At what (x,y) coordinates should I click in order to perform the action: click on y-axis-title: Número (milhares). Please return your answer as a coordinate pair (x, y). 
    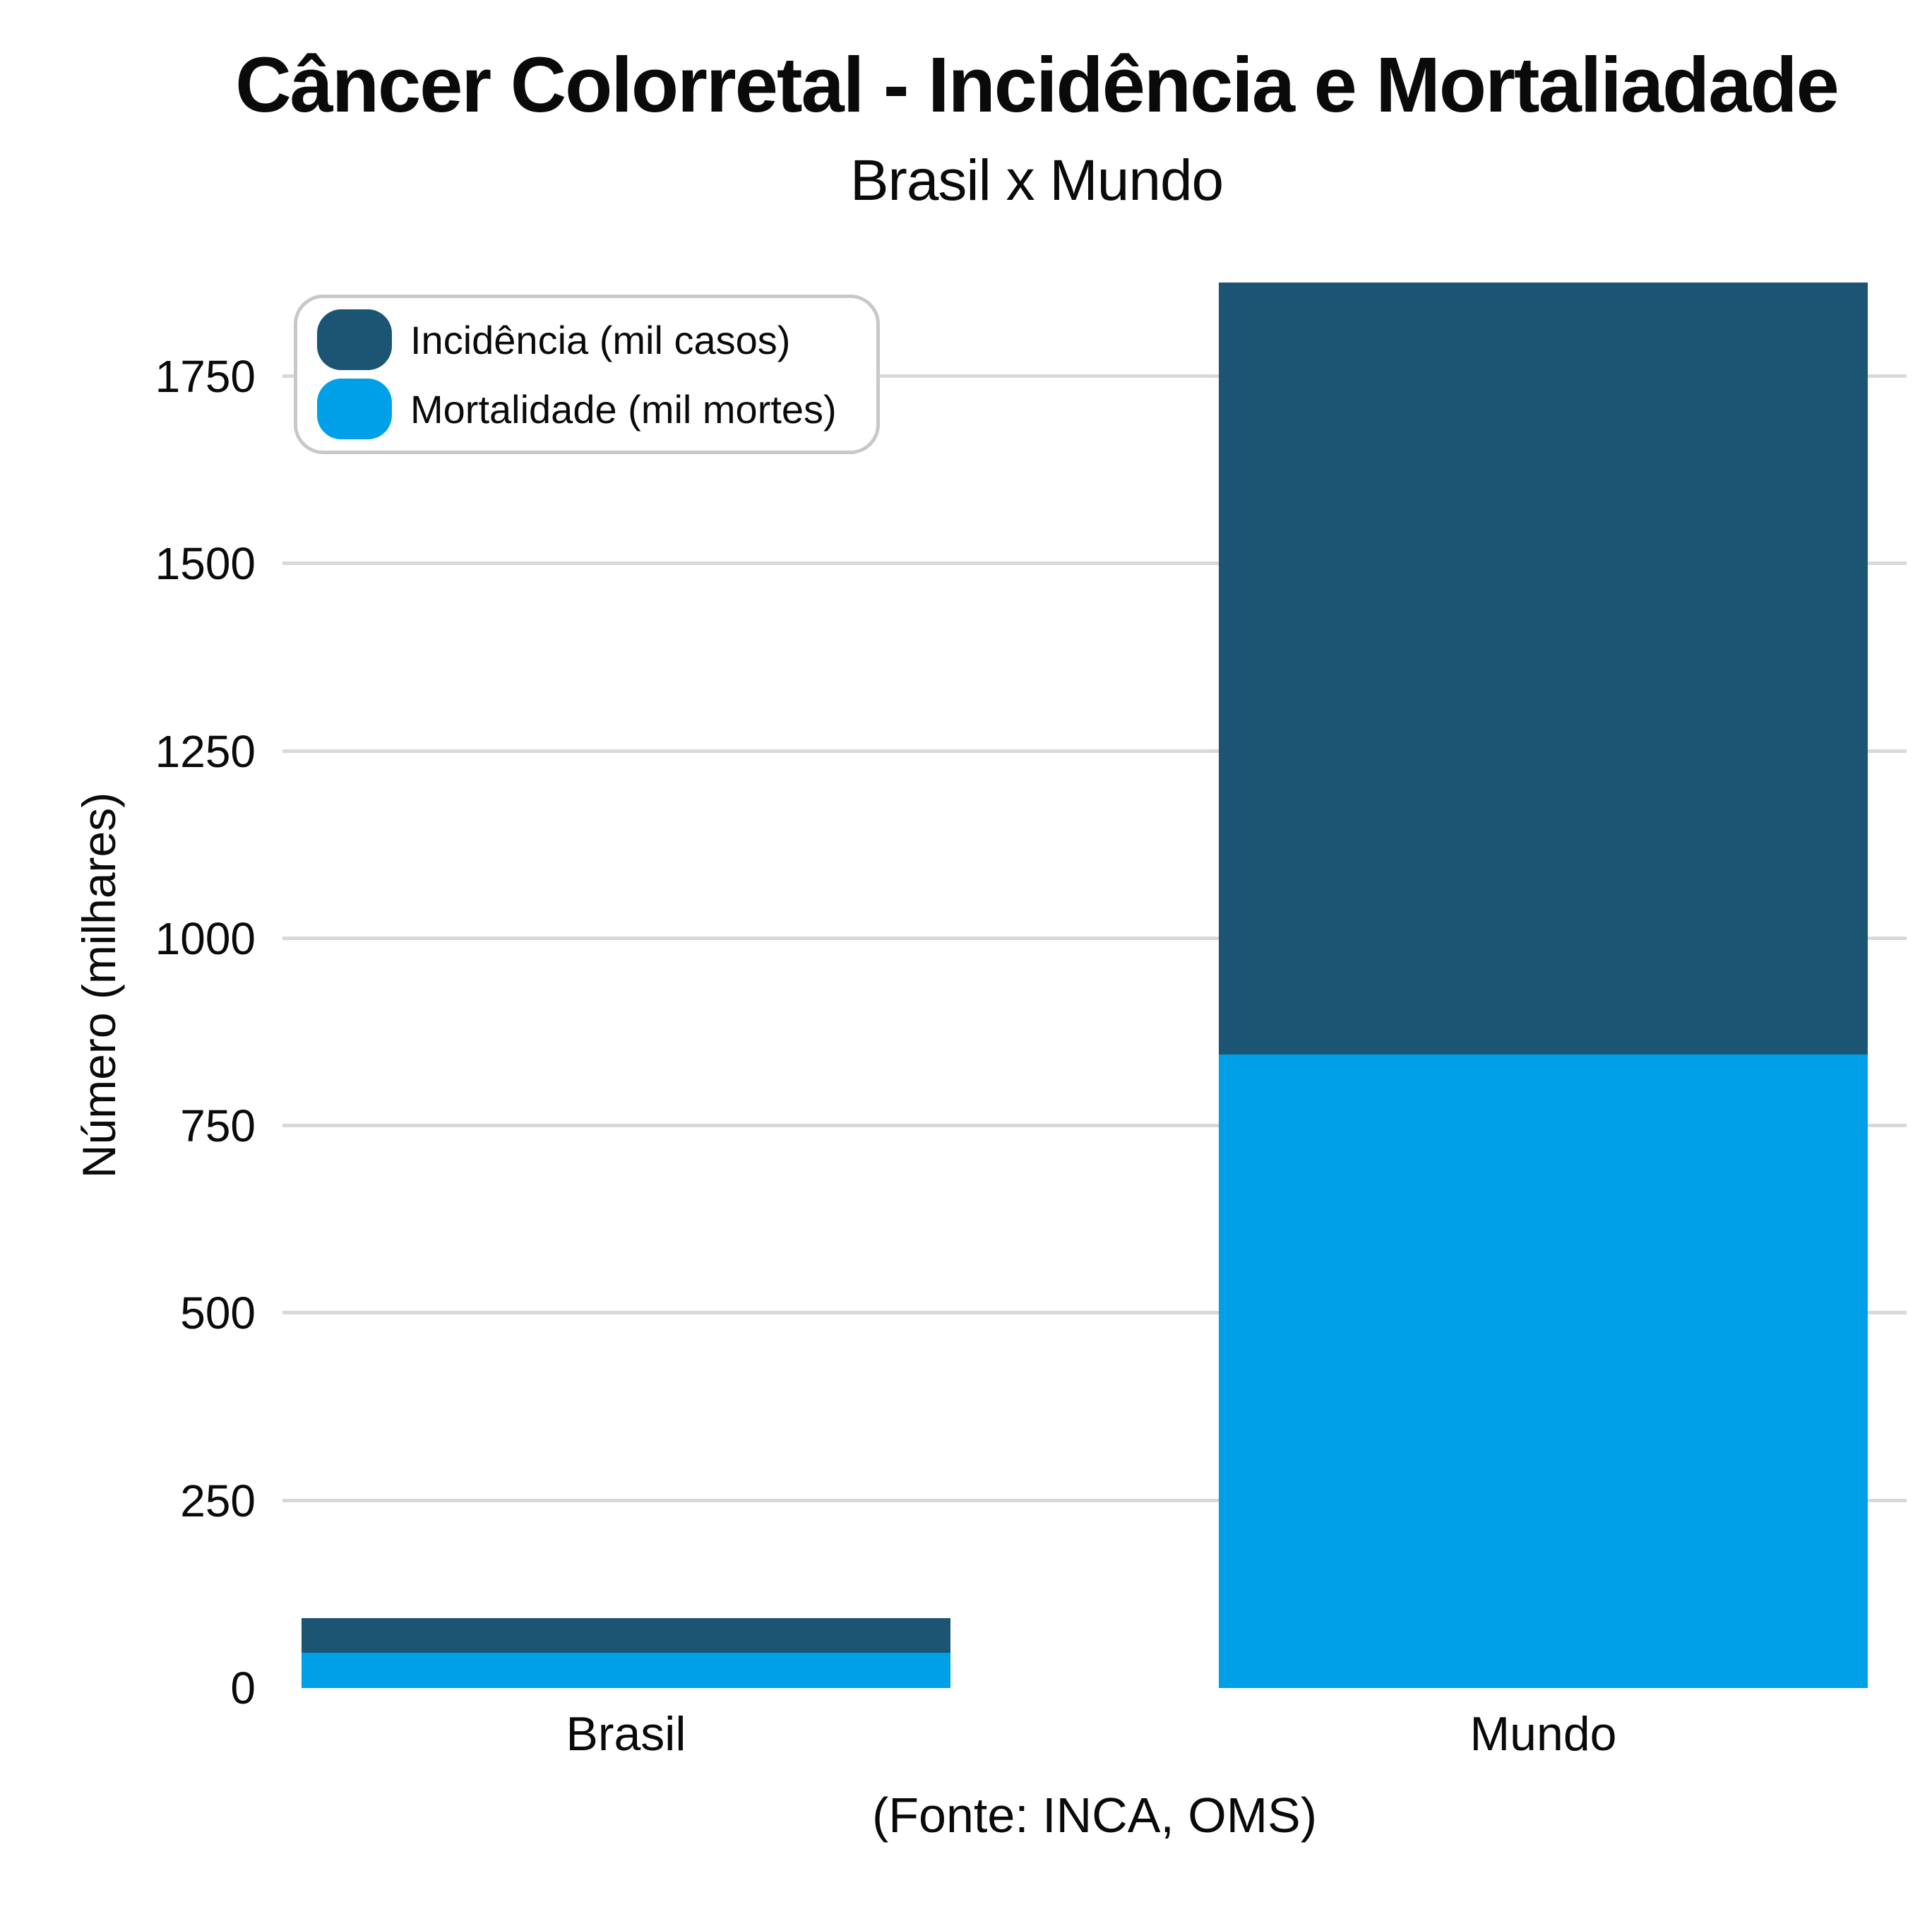
    Looking at the image, I should click on (99, 986).